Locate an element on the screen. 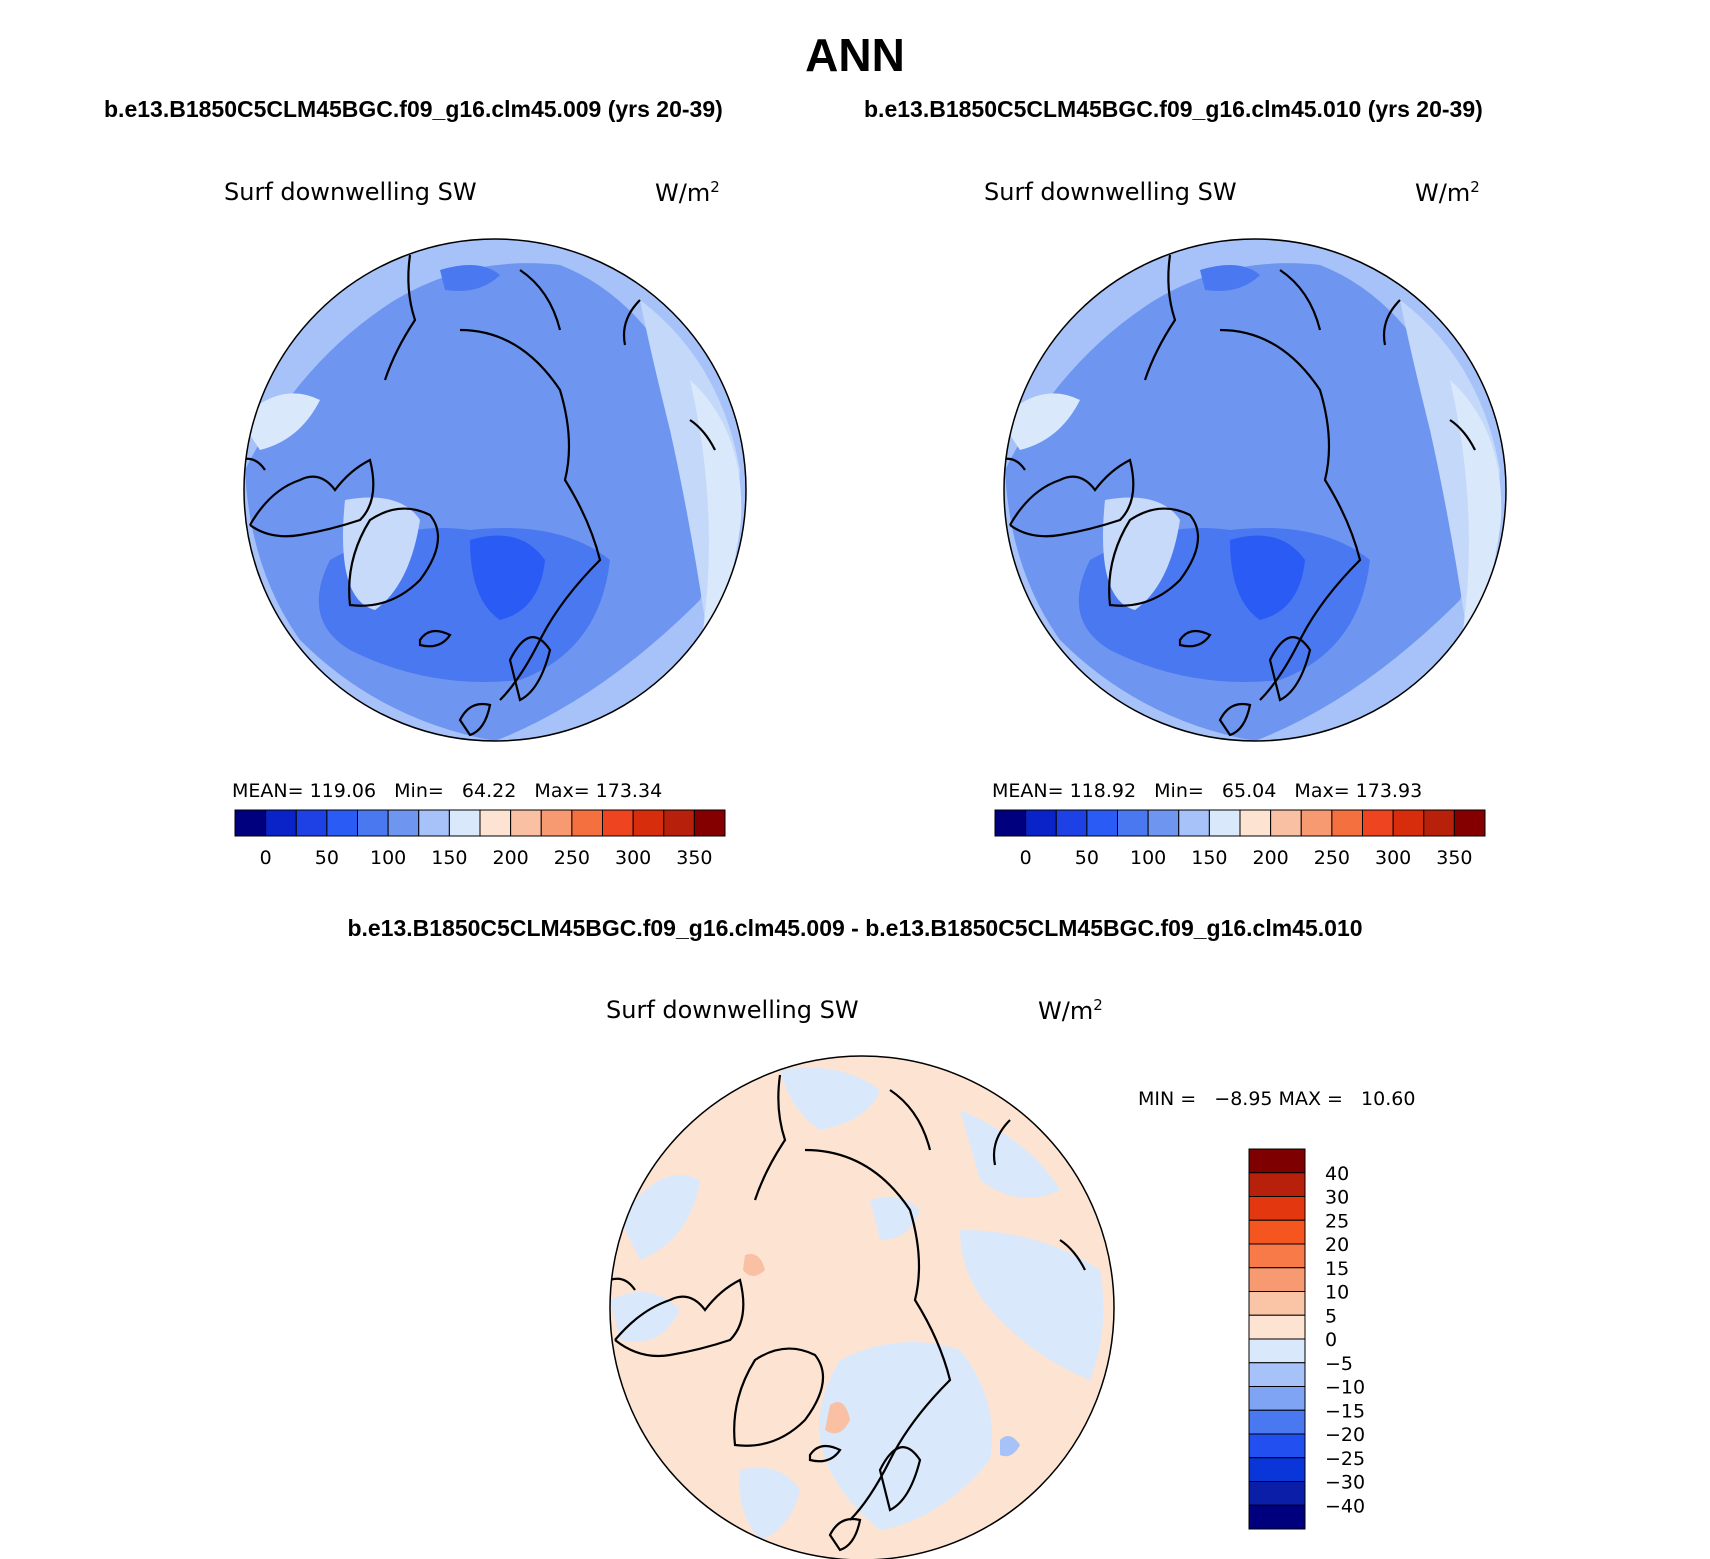  colorbar-1-tick-label: 200 is located at coordinates (510, 858).